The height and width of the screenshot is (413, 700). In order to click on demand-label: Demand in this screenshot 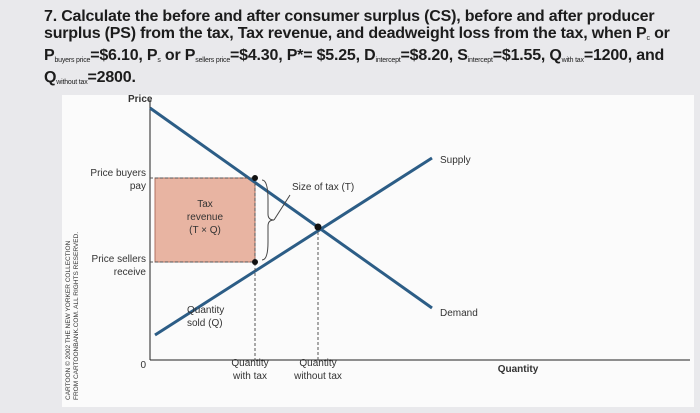, I will do `click(459, 313)`.